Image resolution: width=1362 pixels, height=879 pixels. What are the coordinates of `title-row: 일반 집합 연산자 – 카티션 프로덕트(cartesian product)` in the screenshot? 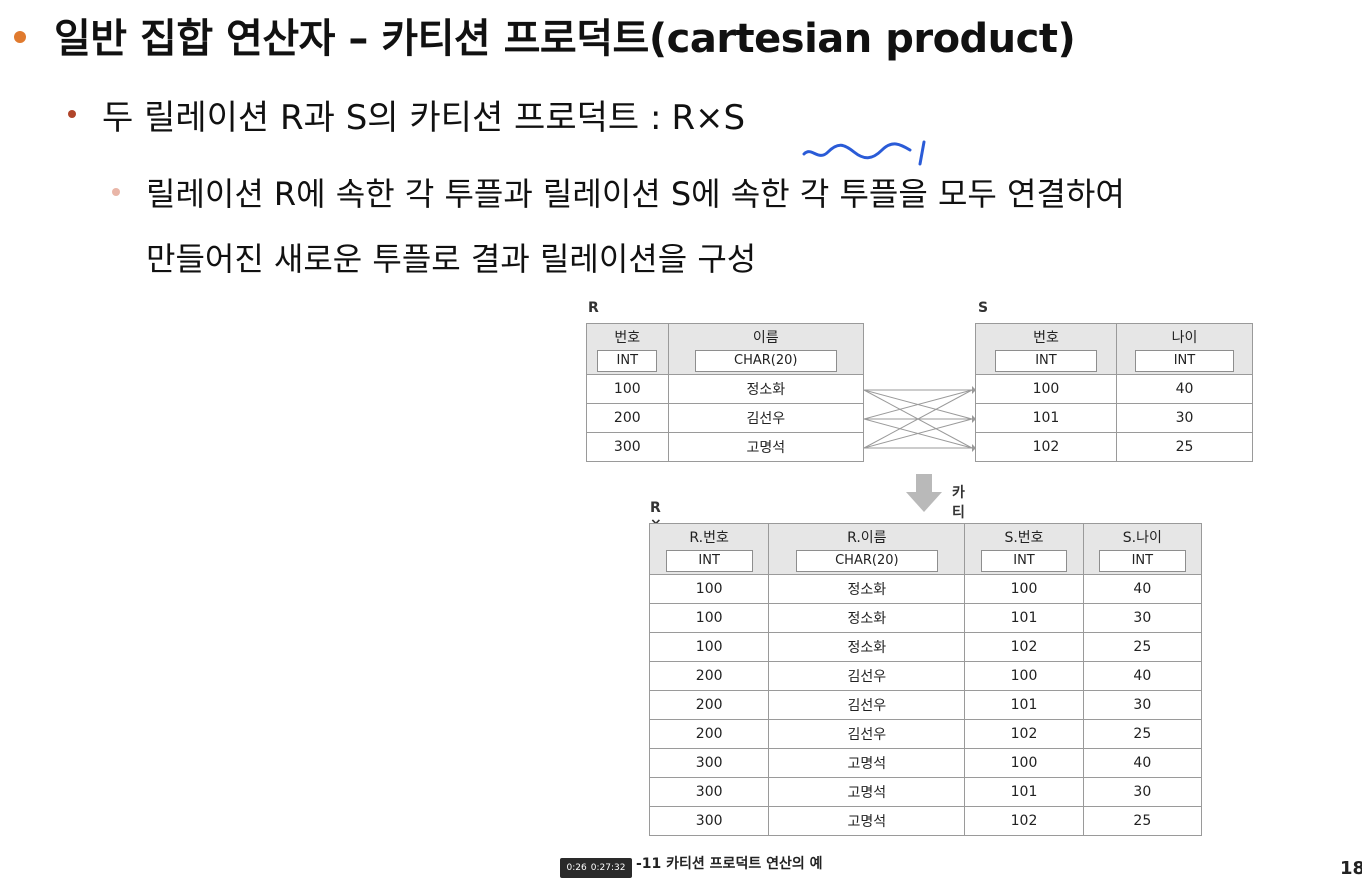 It's located at (545, 35).